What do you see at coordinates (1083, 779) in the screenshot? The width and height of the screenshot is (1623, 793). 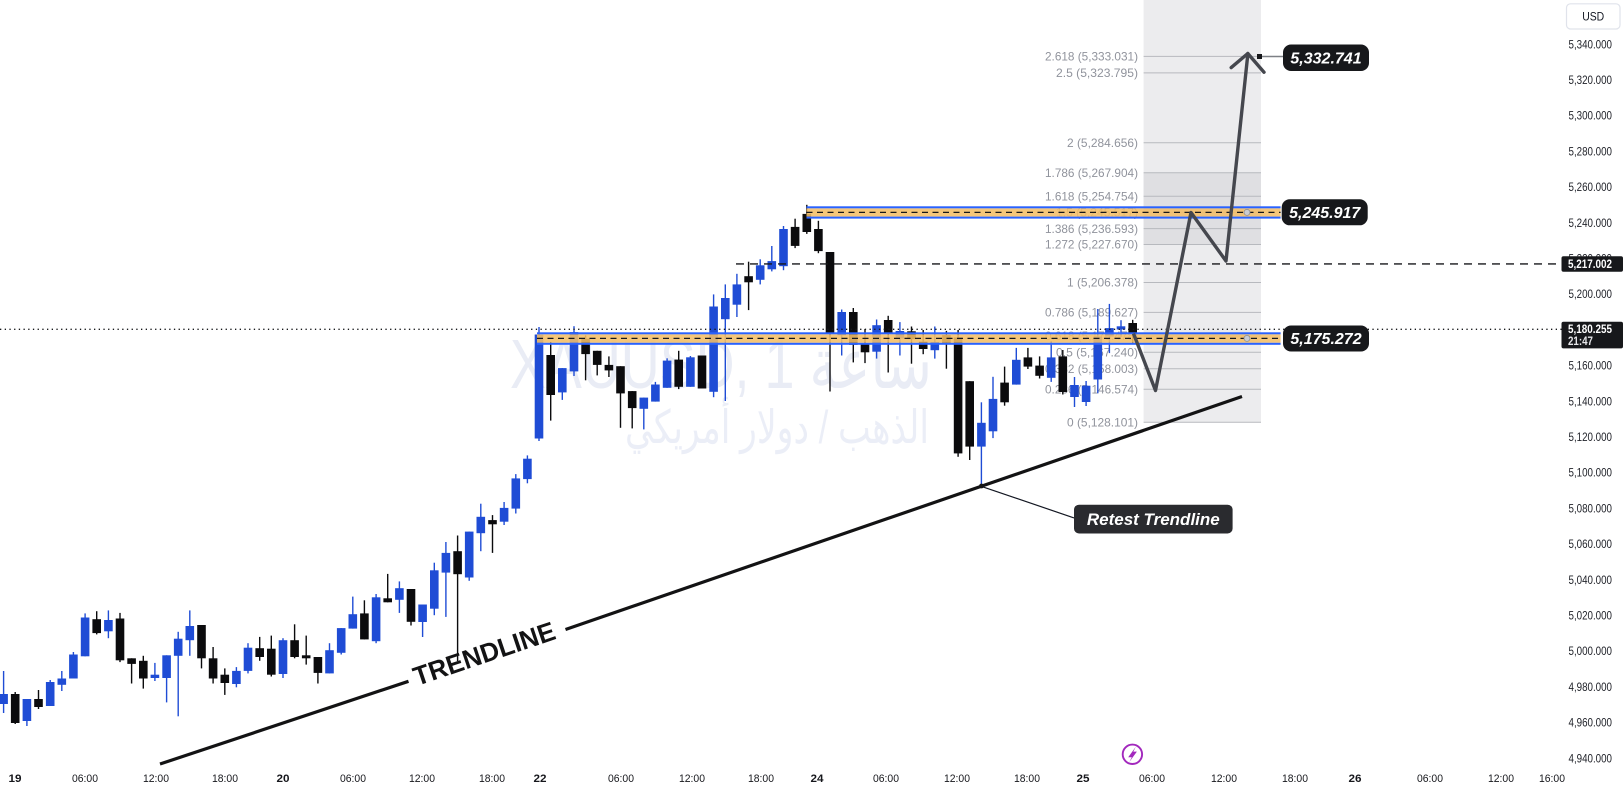 I see `svg-text: 25` at bounding box center [1083, 779].